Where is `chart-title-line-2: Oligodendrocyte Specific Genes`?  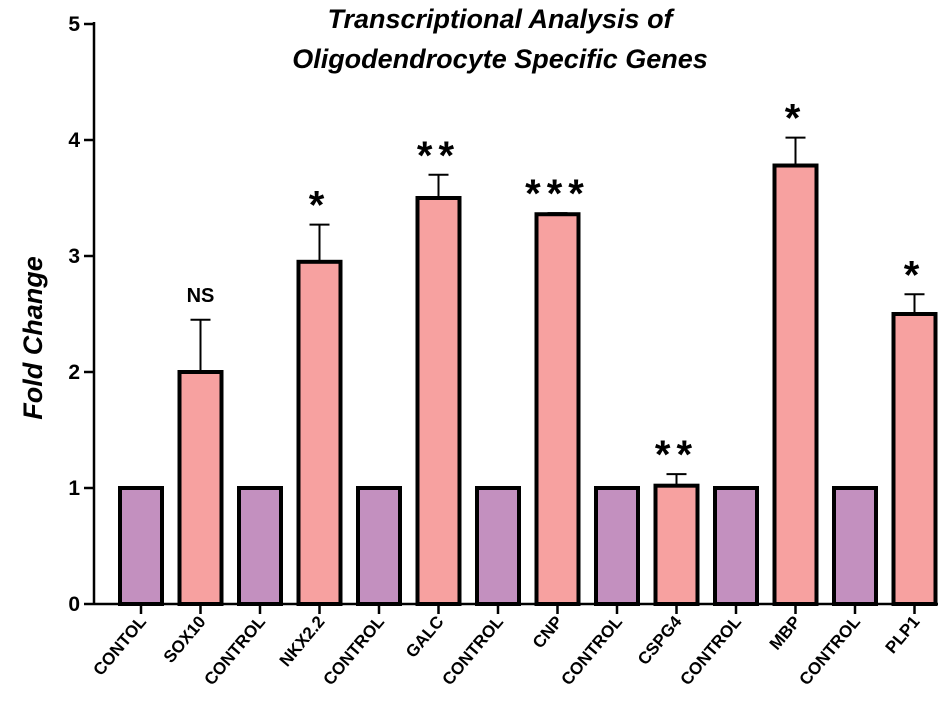
chart-title-line-2: Oligodendrocyte Specific Genes is located at coordinates (500, 59).